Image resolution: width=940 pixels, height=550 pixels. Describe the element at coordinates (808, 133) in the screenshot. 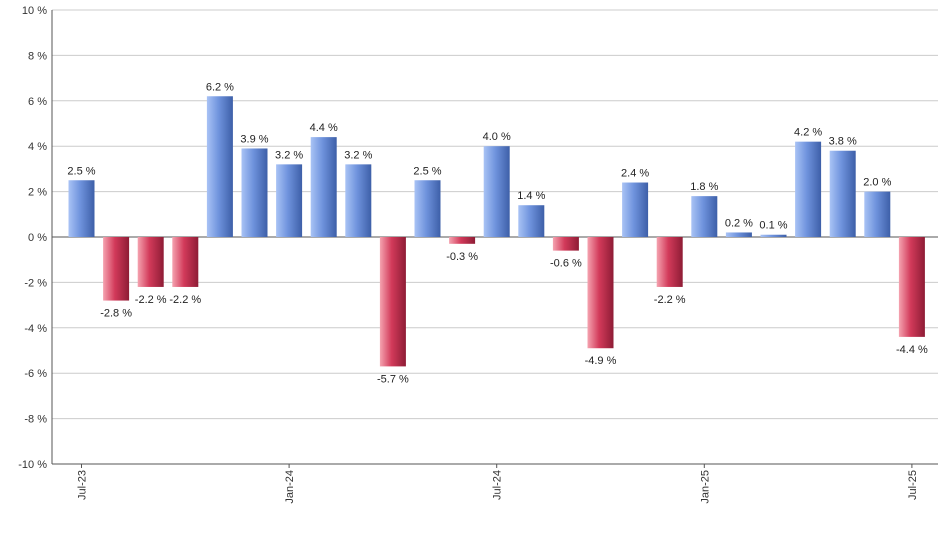

I see `data-label: 4.2 %` at that location.